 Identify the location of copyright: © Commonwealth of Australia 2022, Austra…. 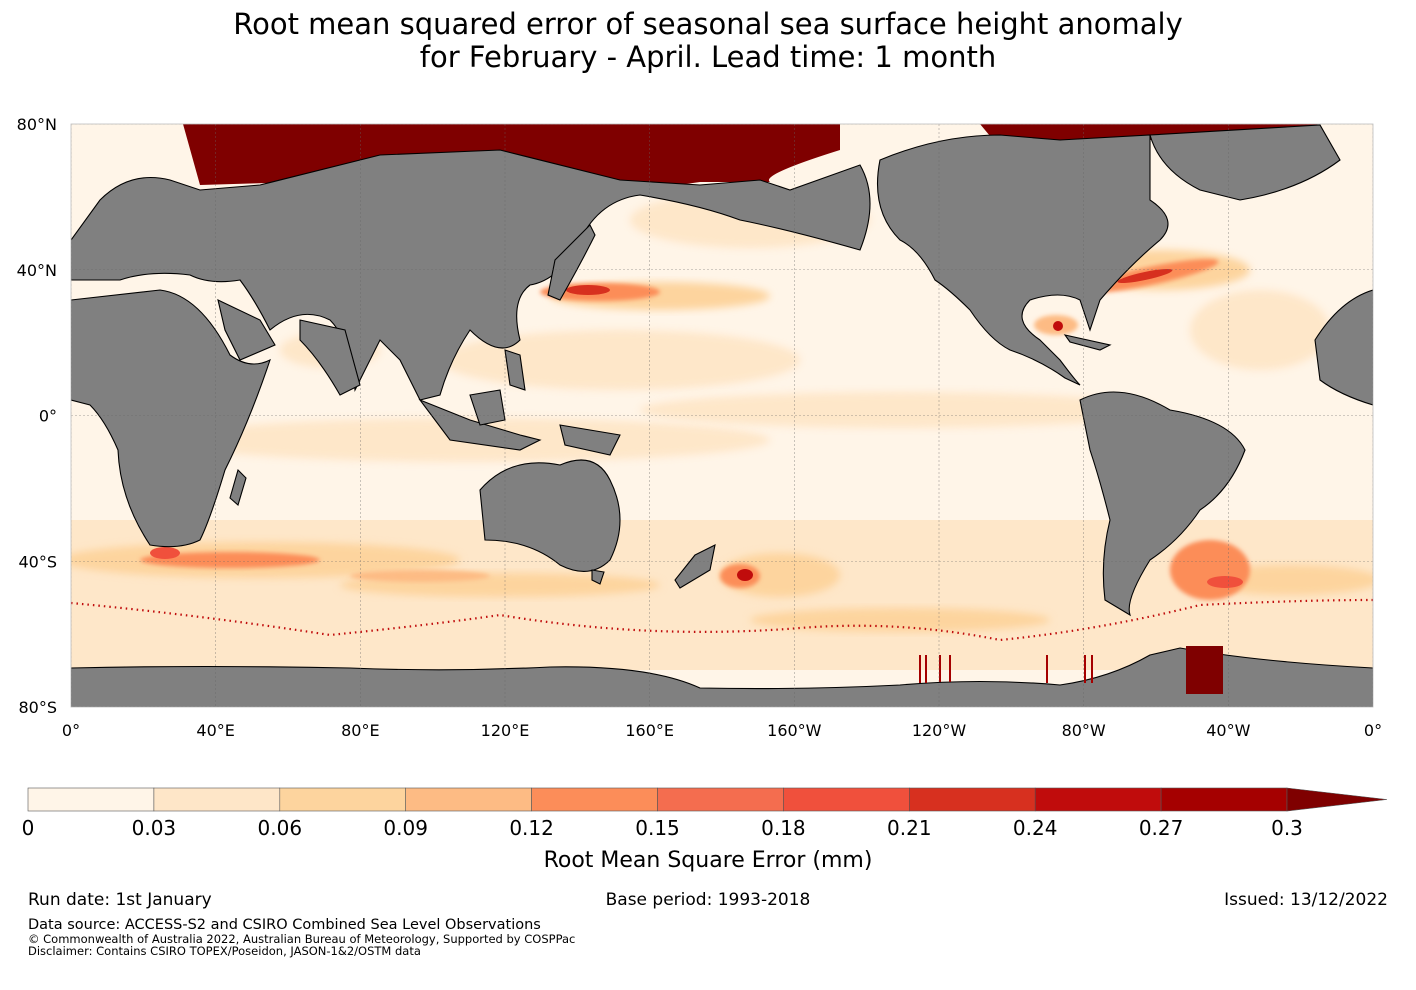
(302, 939).